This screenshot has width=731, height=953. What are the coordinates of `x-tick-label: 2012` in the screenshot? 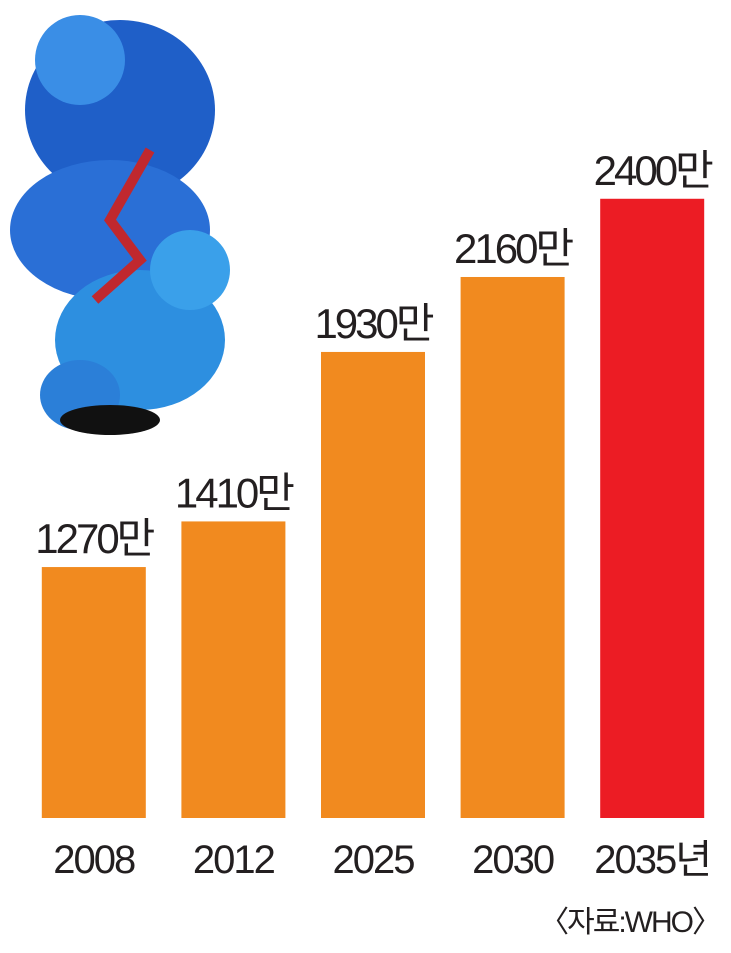 It's located at (234, 860).